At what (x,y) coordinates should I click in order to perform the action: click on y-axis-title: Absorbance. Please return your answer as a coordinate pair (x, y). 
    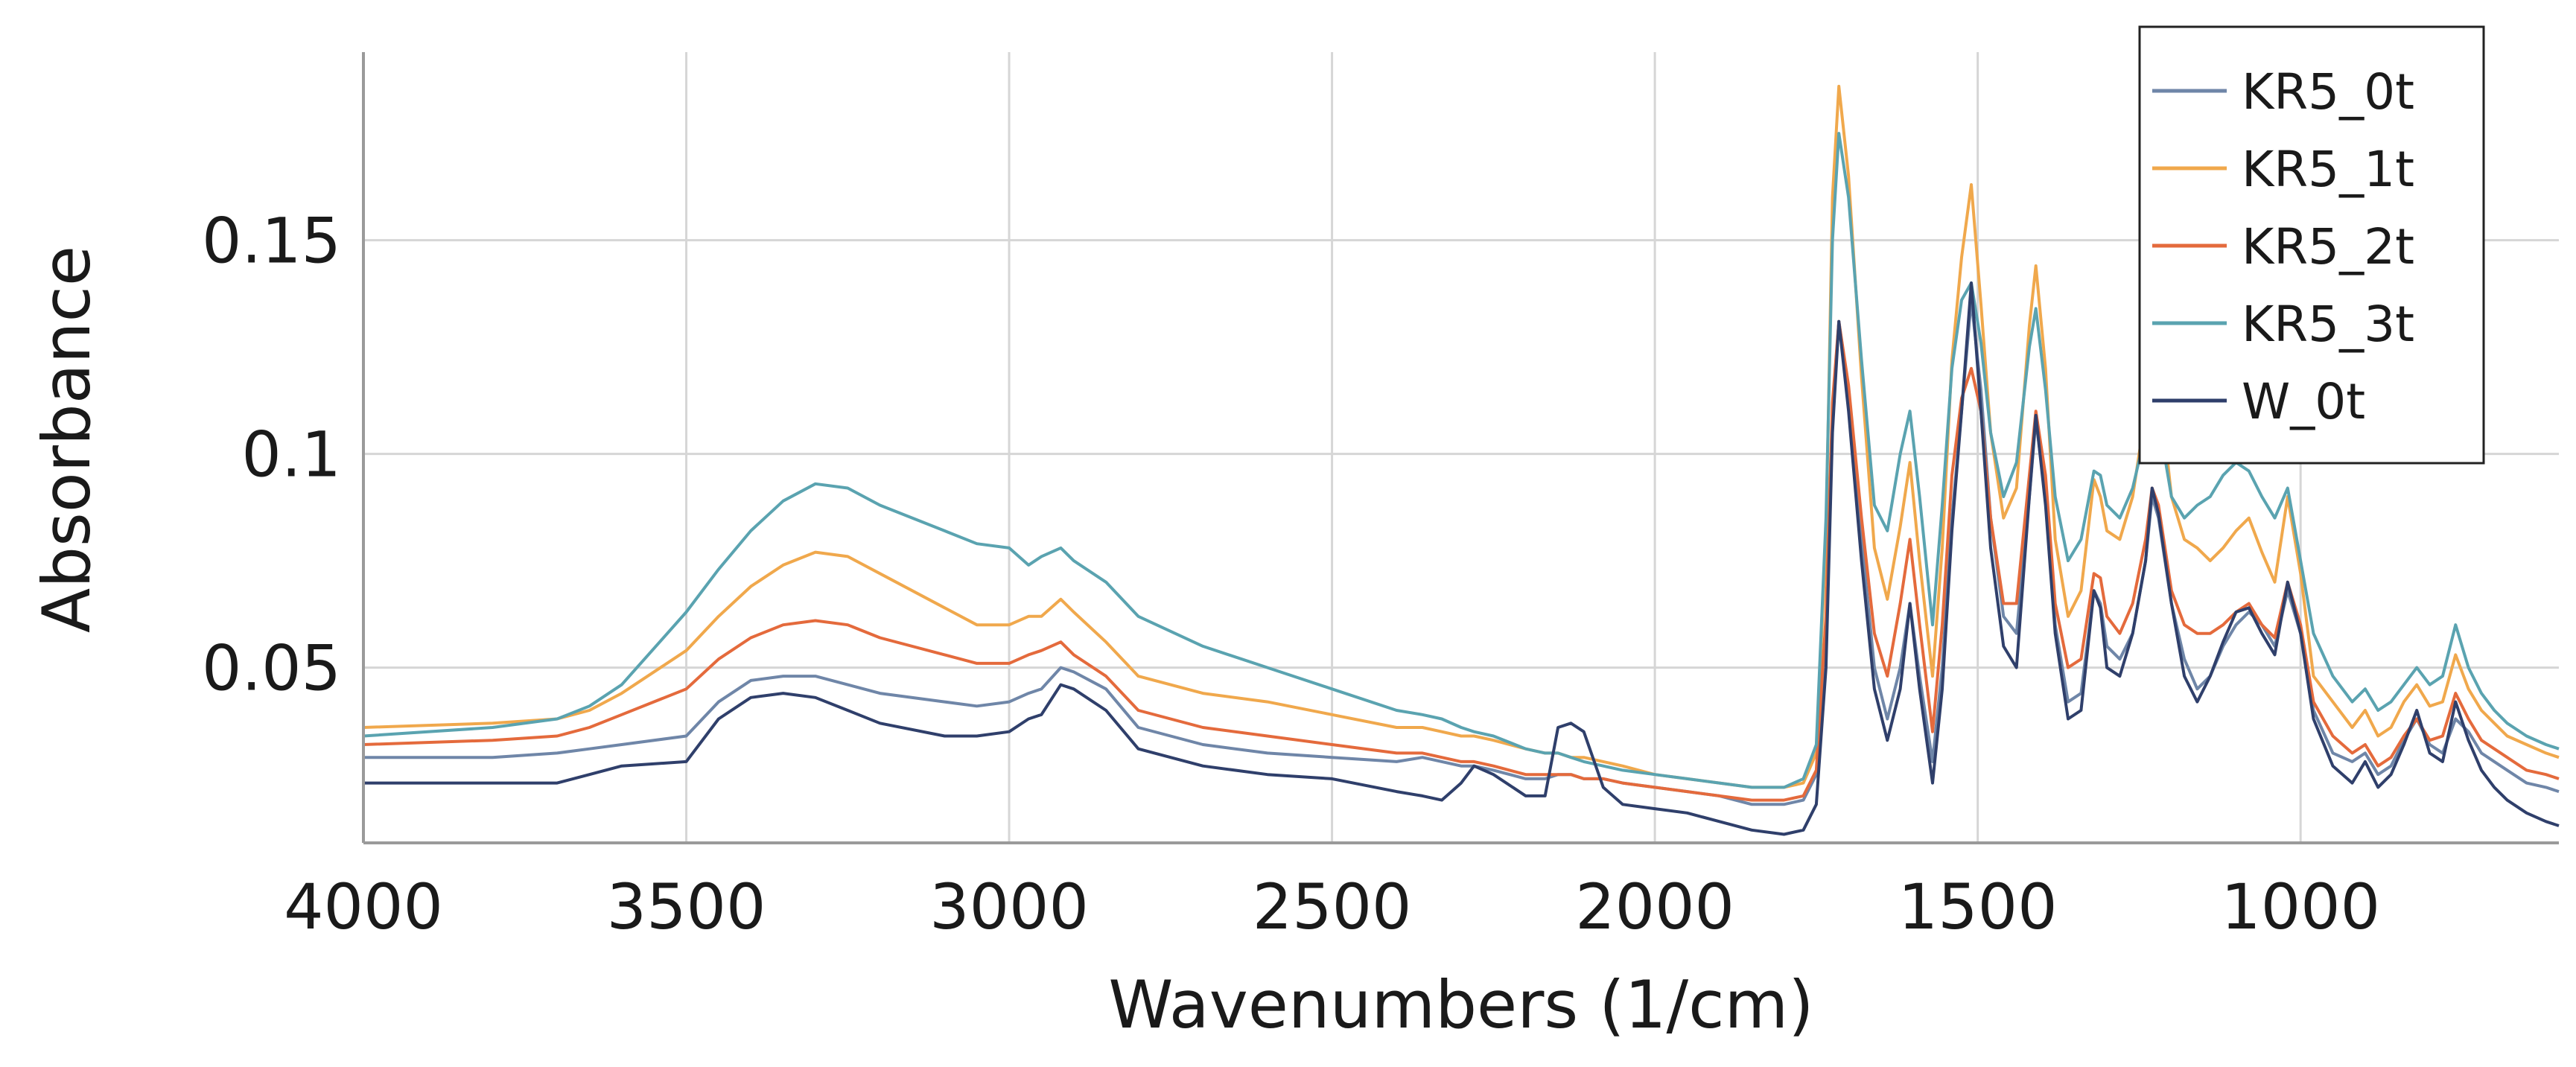
    Looking at the image, I should click on (66, 439).